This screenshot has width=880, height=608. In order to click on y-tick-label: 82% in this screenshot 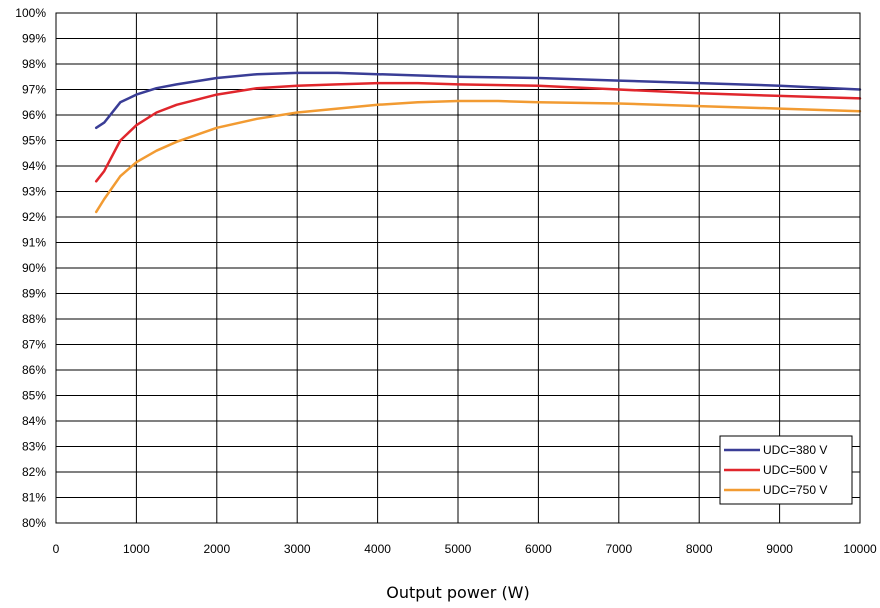, I will do `click(34, 472)`.